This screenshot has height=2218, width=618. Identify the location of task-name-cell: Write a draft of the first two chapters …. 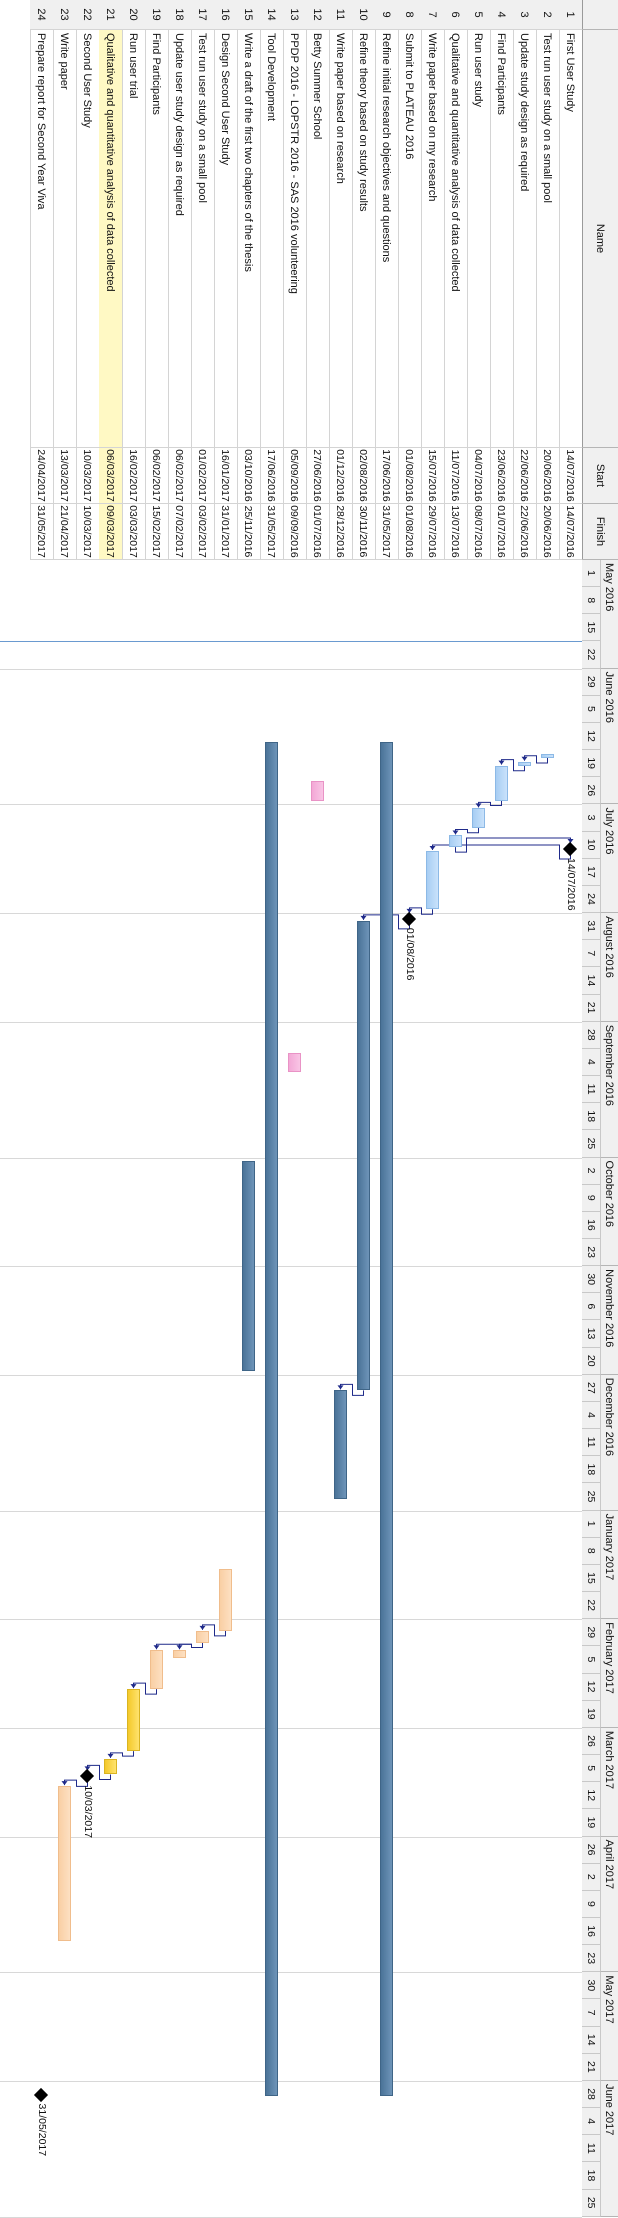
(248, 239).